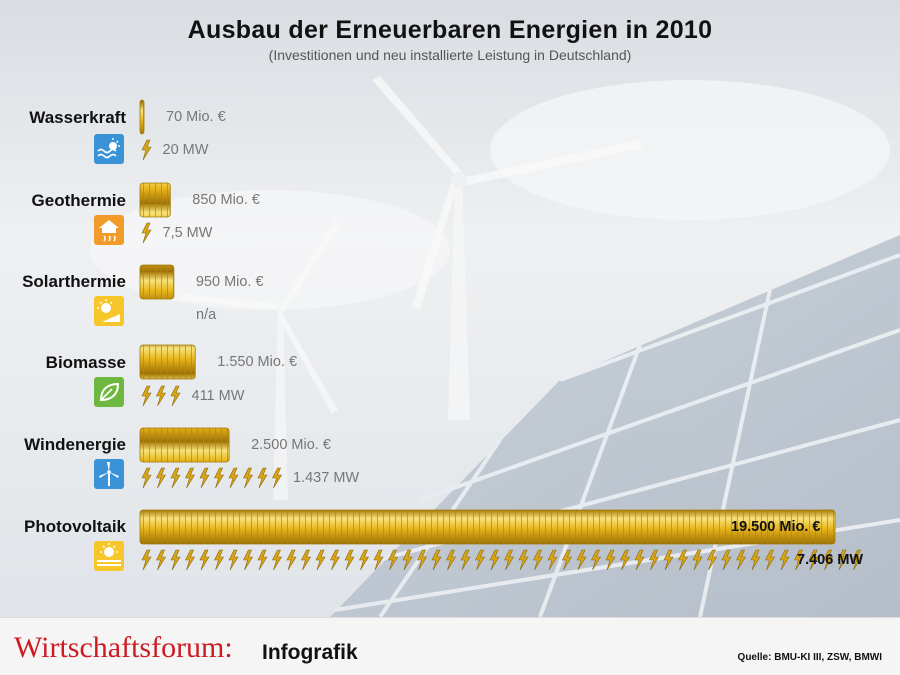  Describe the element at coordinates (229, 282) in the screenshot. I see `investment-label-solarthermie: 950 Mio. €` at that location.